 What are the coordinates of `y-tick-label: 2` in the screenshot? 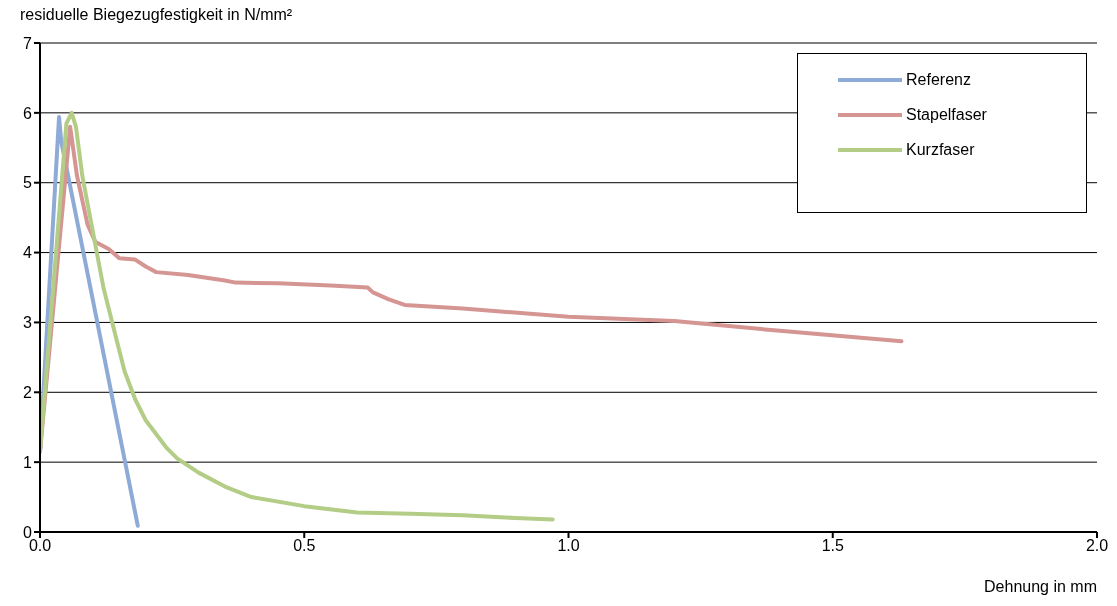 It's located at (28, 392).